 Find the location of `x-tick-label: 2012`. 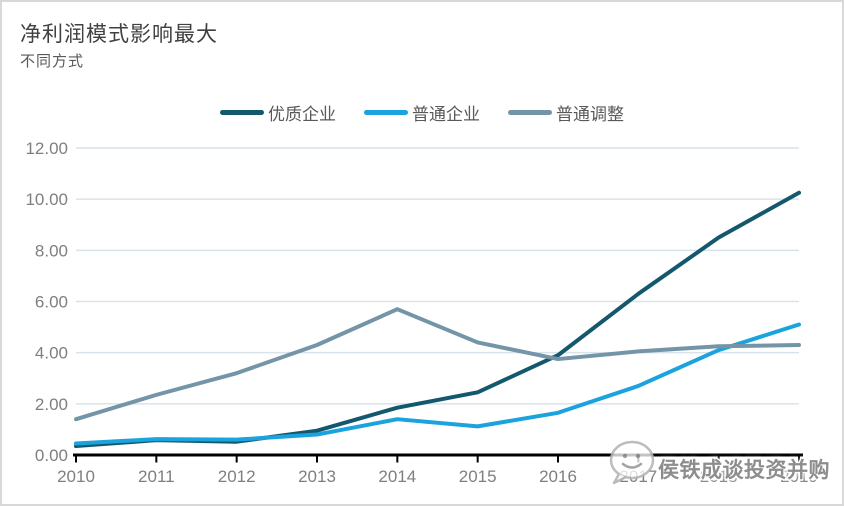

x-tick-label: 2012 is located at coordinates (237, 476).